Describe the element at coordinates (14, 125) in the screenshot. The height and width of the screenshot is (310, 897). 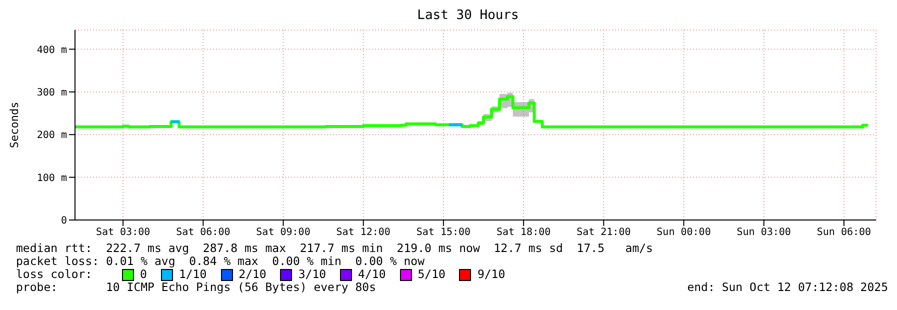
I see `y-axis-title: Seconds` at that location.